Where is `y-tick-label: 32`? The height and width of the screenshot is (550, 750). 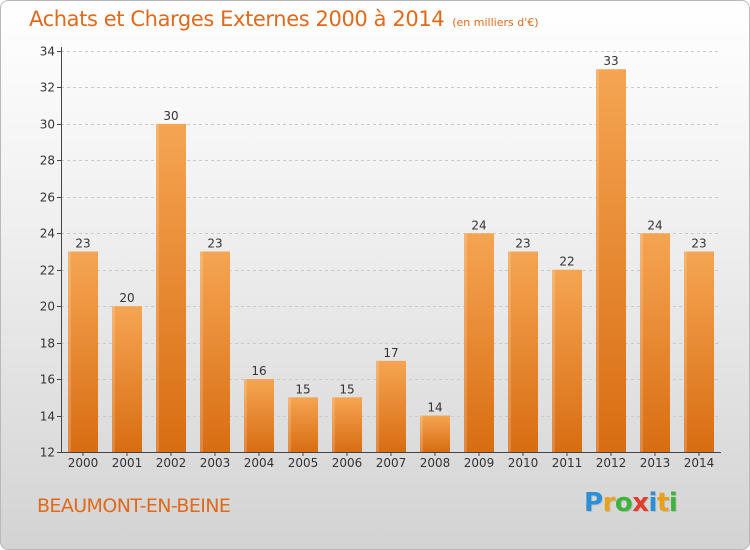 y-tick-label: 32 is located at coordinates (47, 88).